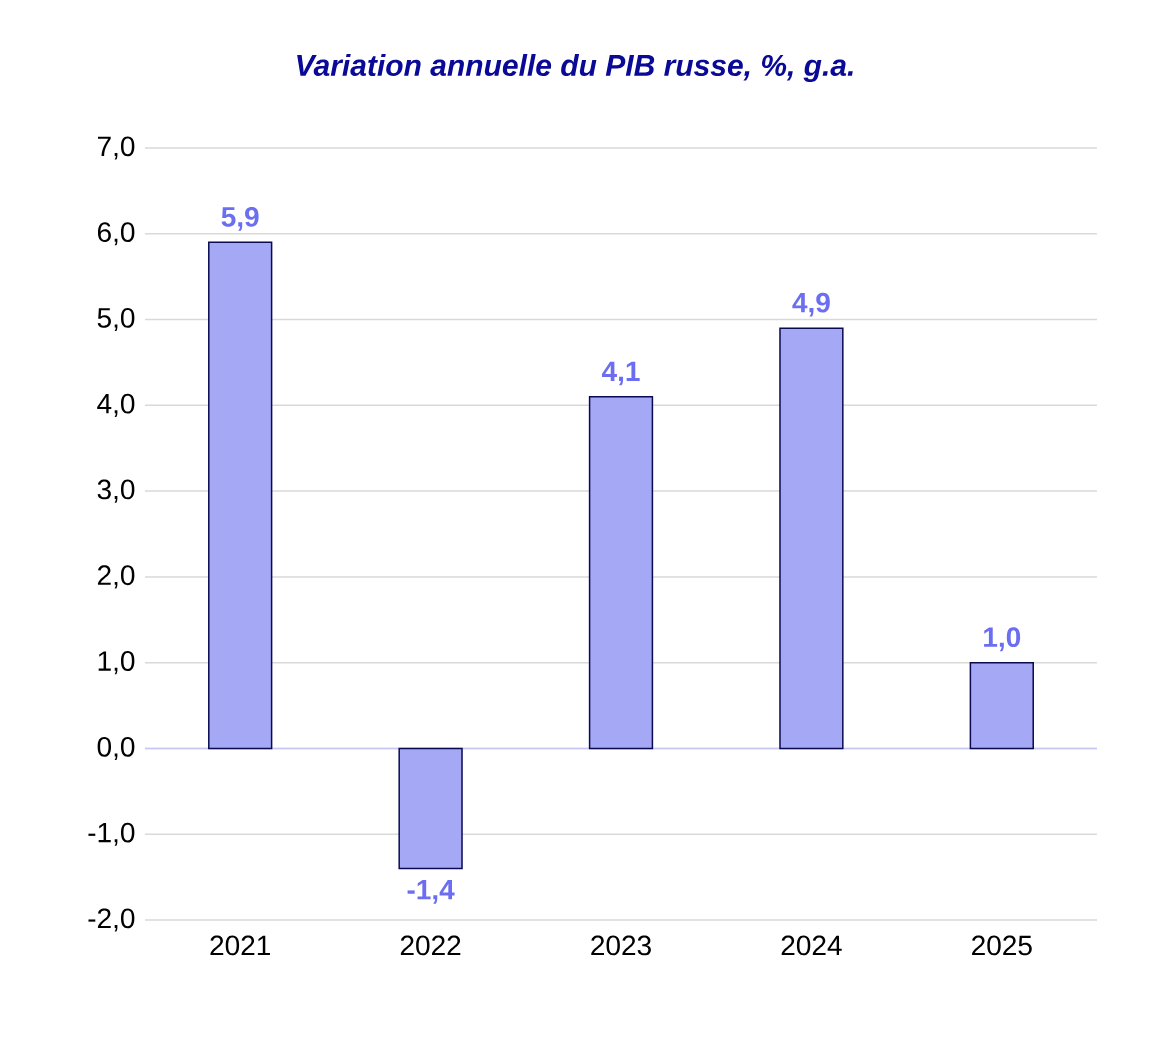 The height and width of the screenshot is (1037, 1149). What do you see at coordinates (116, 234) in the screenshot?
I see `y-tick-label: 6,0` at bounding box center [116, 234].